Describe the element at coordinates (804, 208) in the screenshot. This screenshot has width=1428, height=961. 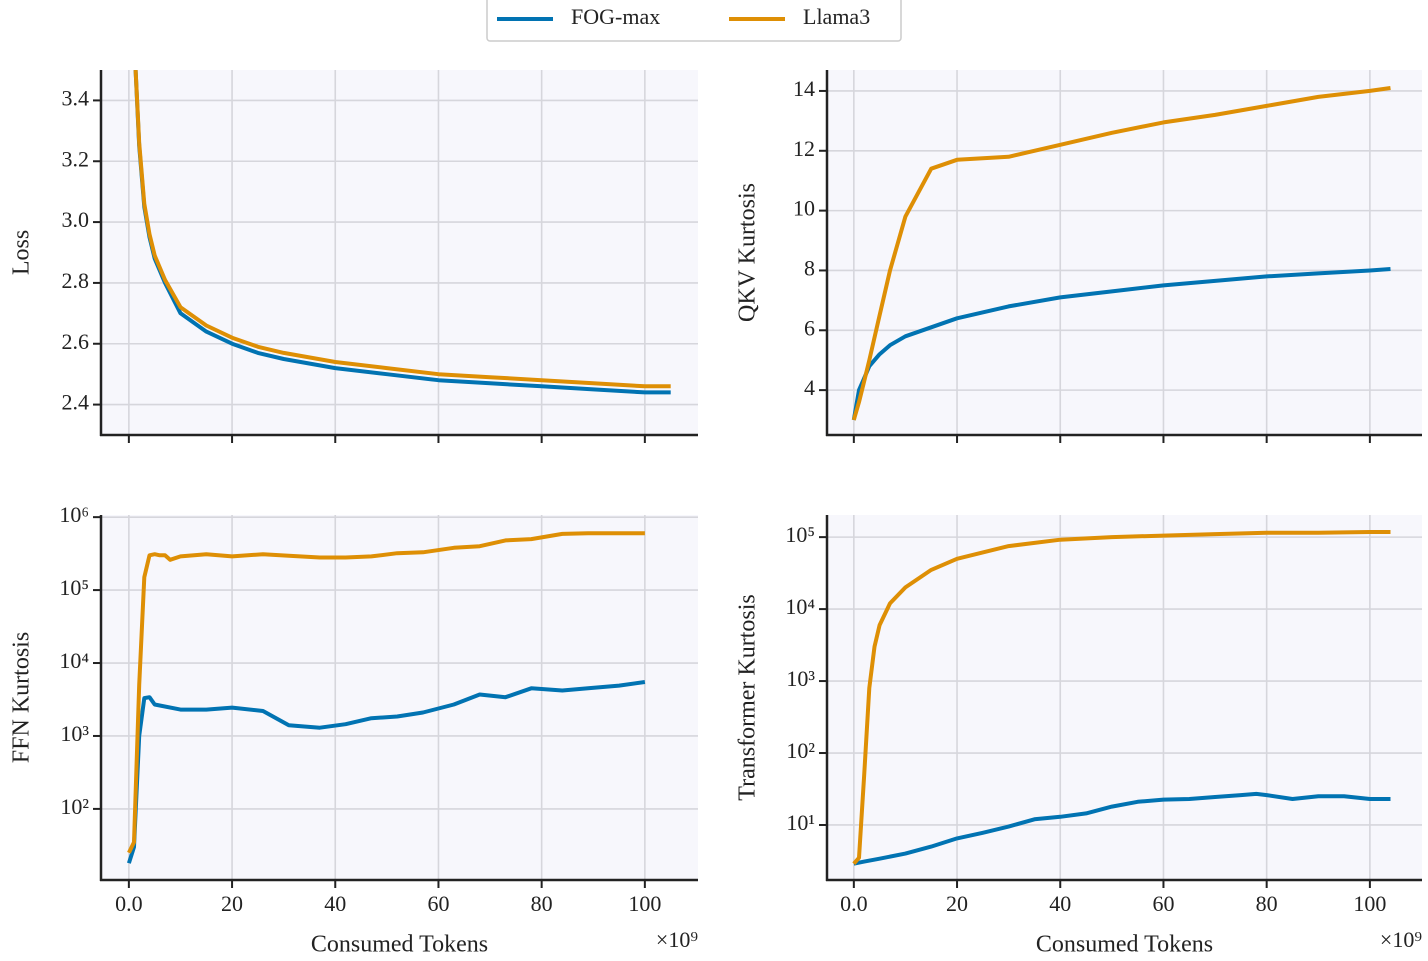
I see `y-tick-label: 10` at that location.